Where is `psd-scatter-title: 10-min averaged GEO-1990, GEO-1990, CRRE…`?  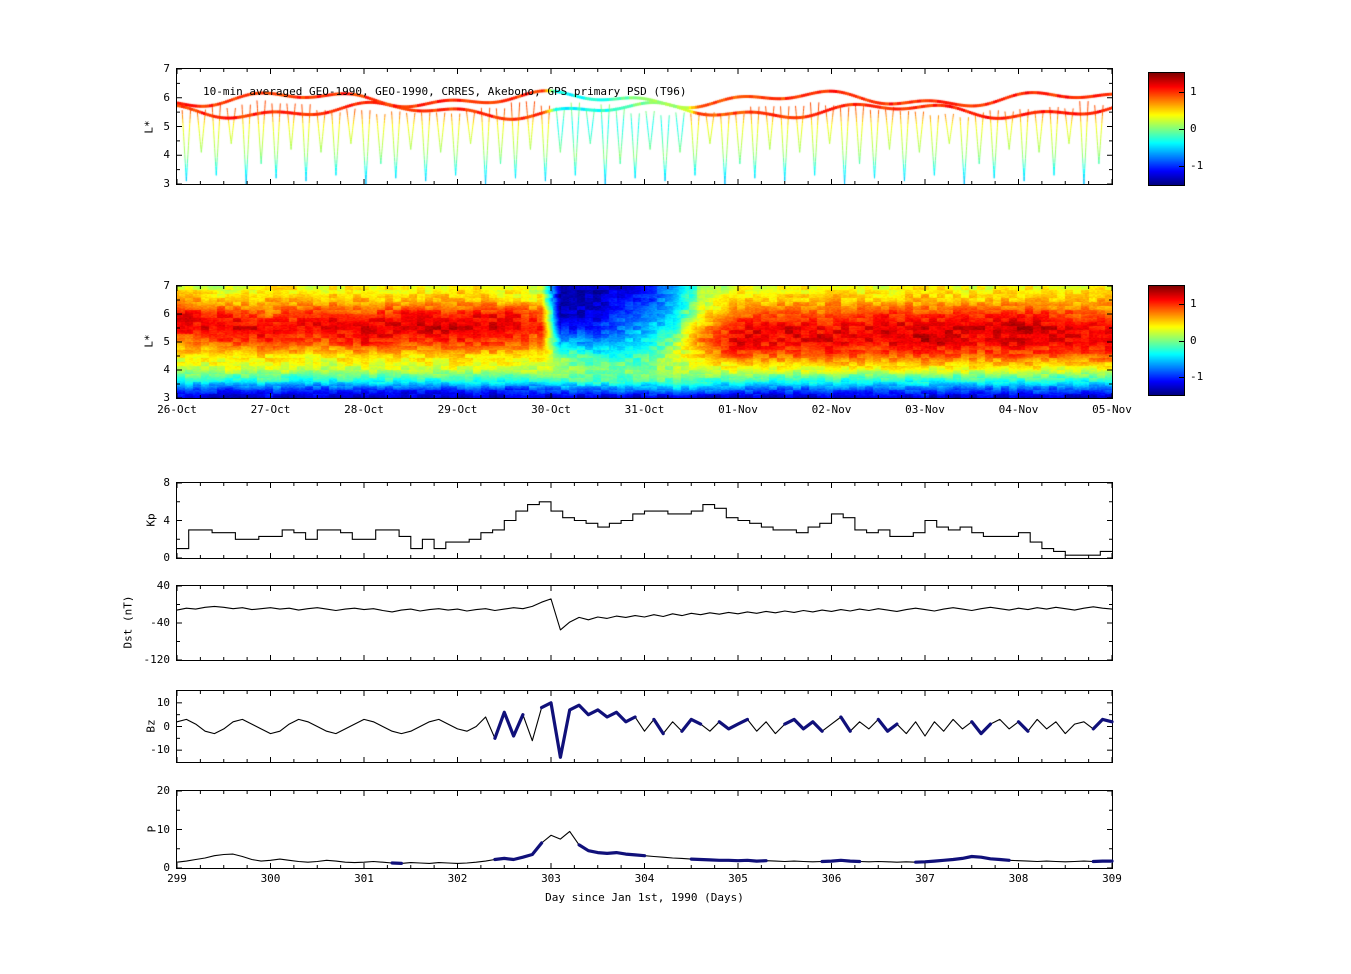
psd-scatter-title: 10-min averaged GEO-1990, GEO-1990, CRRE… is located at coordinates (445, 91).